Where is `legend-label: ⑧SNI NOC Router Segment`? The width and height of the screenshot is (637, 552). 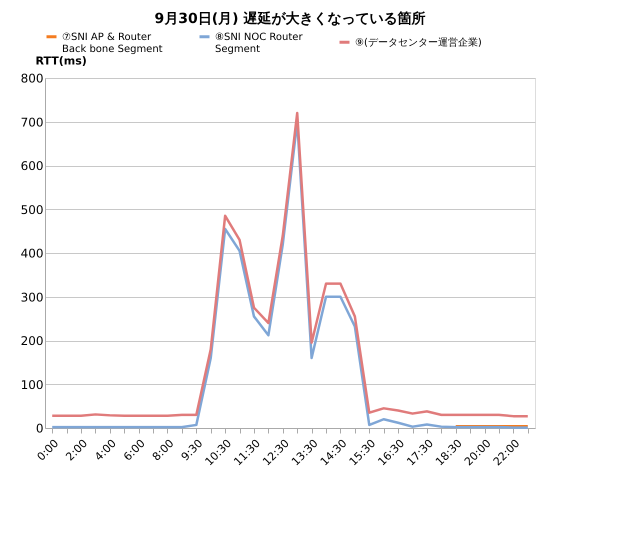 legend-label: ⑧SNI NOC Router Segment is located at coordinates (259, 43).